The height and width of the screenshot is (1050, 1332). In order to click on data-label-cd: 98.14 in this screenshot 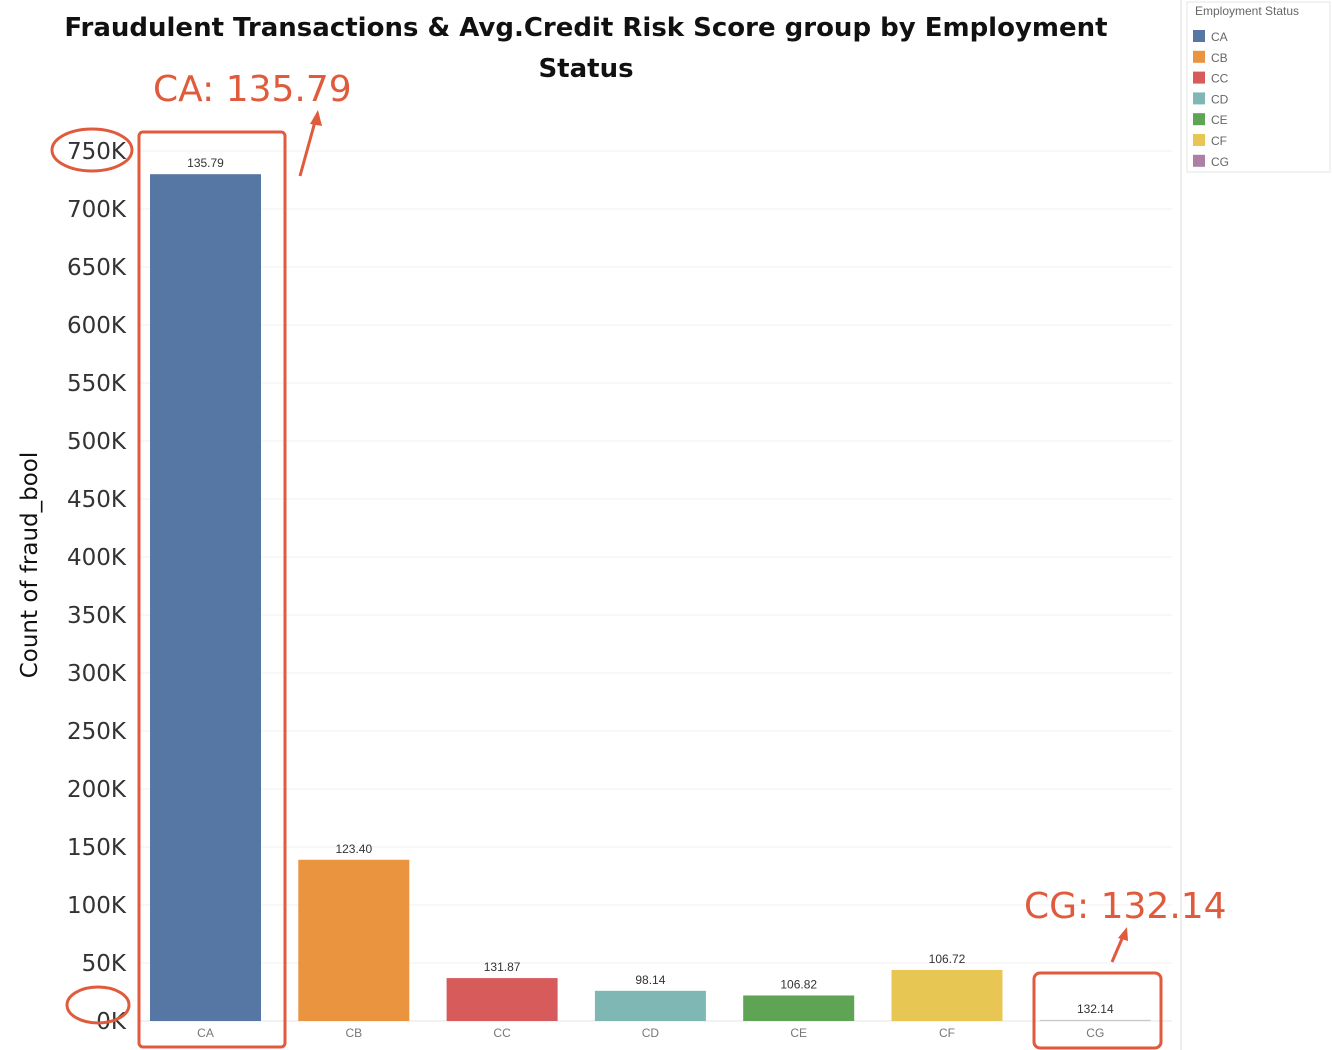, I will do `click(650, 980)`.